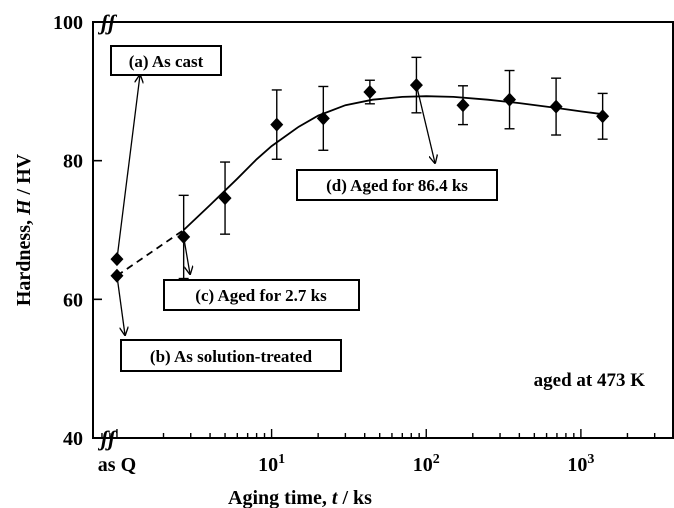  What do you see at coordinates (590, 380) in the screenshot?
I see `condition-label: aged at 473 K` at bounding box center [590, 380].